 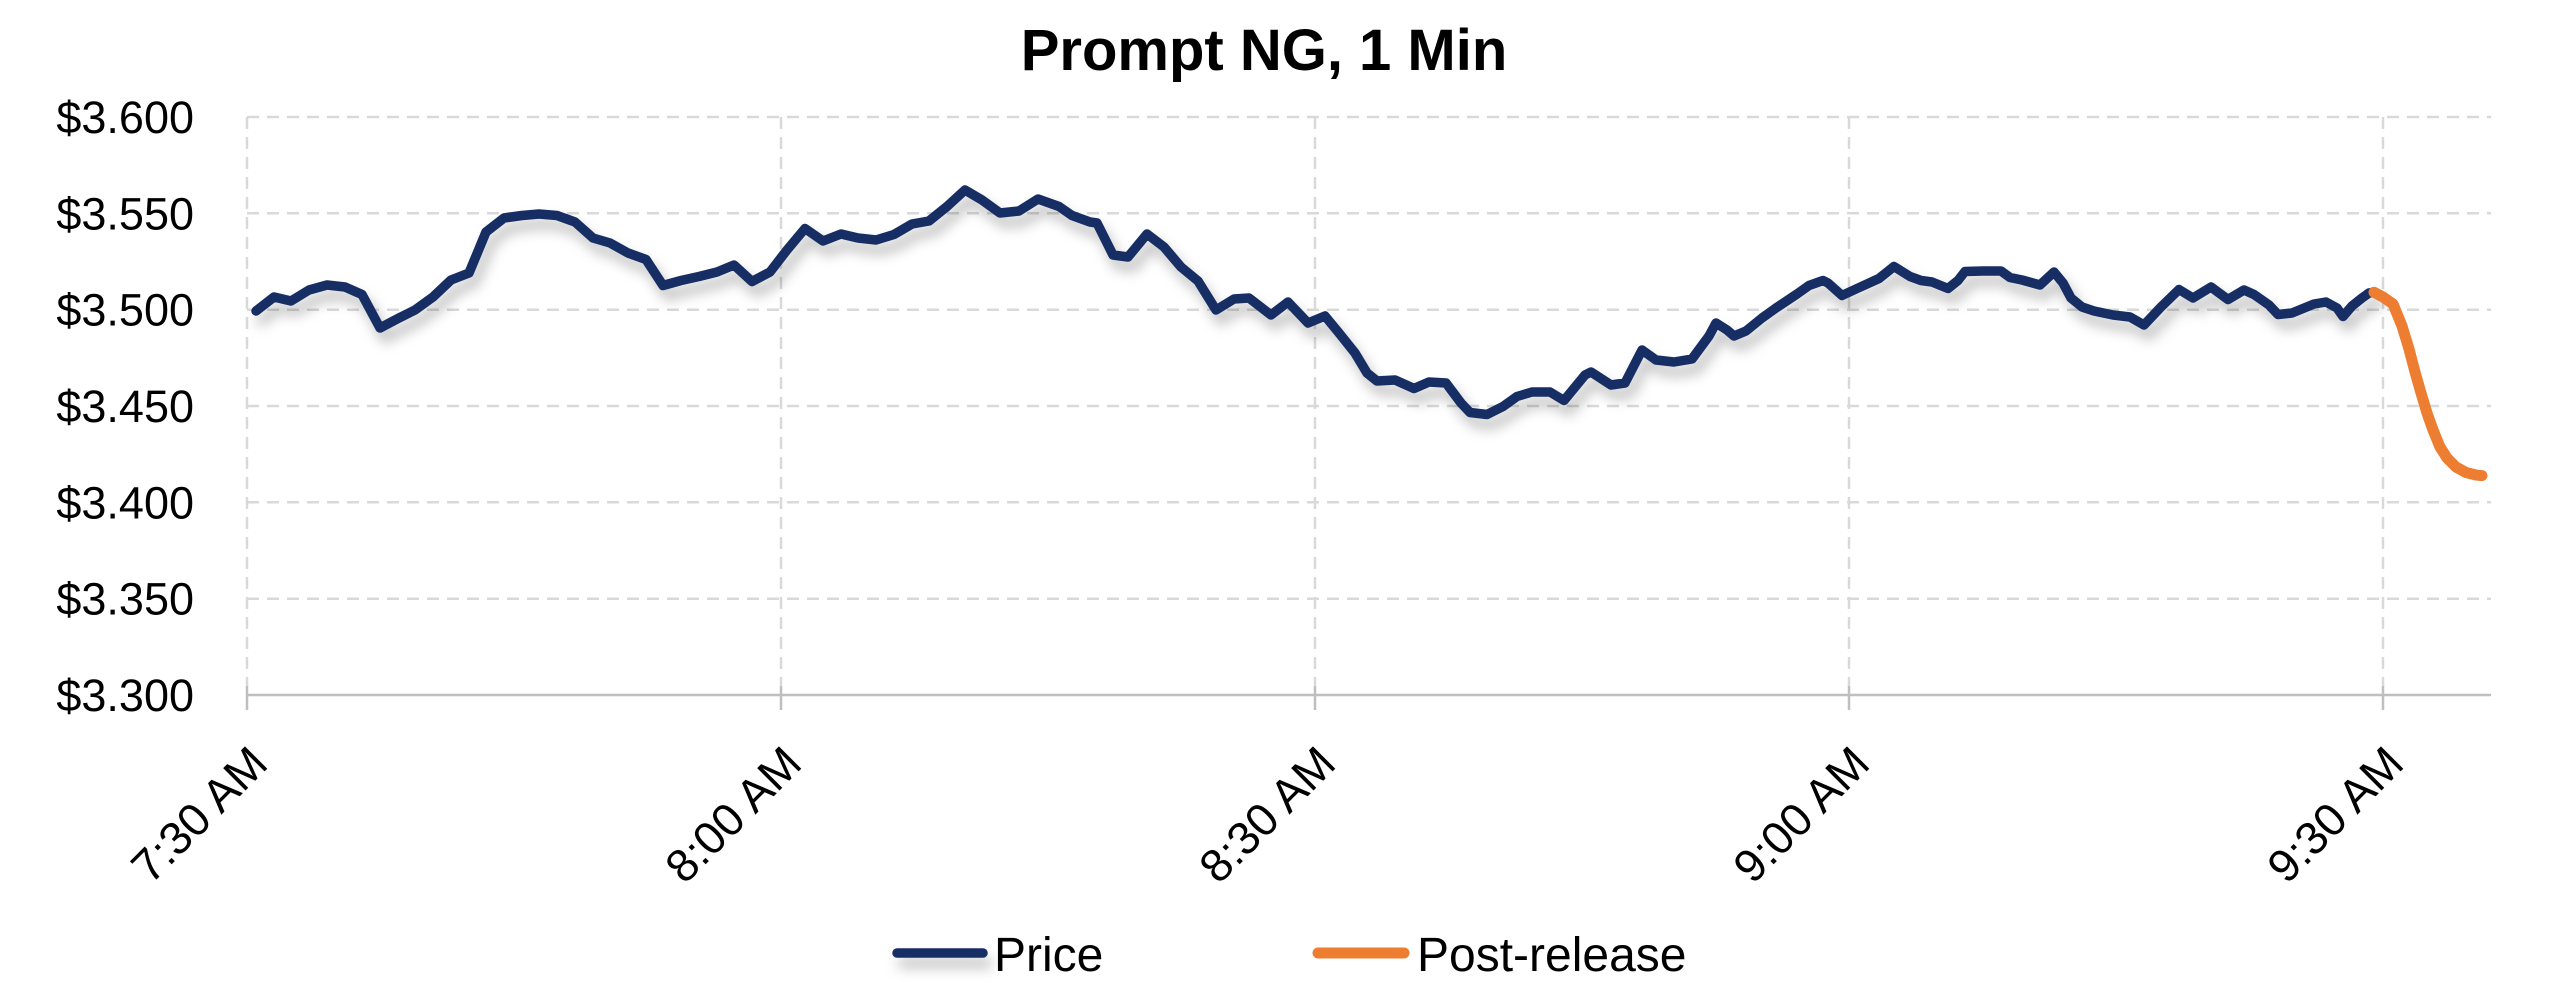 What do you see at coordinates (125, 117) in the screenshot?
I see `svg-text: $3.600` at bounding box center [125, 117].